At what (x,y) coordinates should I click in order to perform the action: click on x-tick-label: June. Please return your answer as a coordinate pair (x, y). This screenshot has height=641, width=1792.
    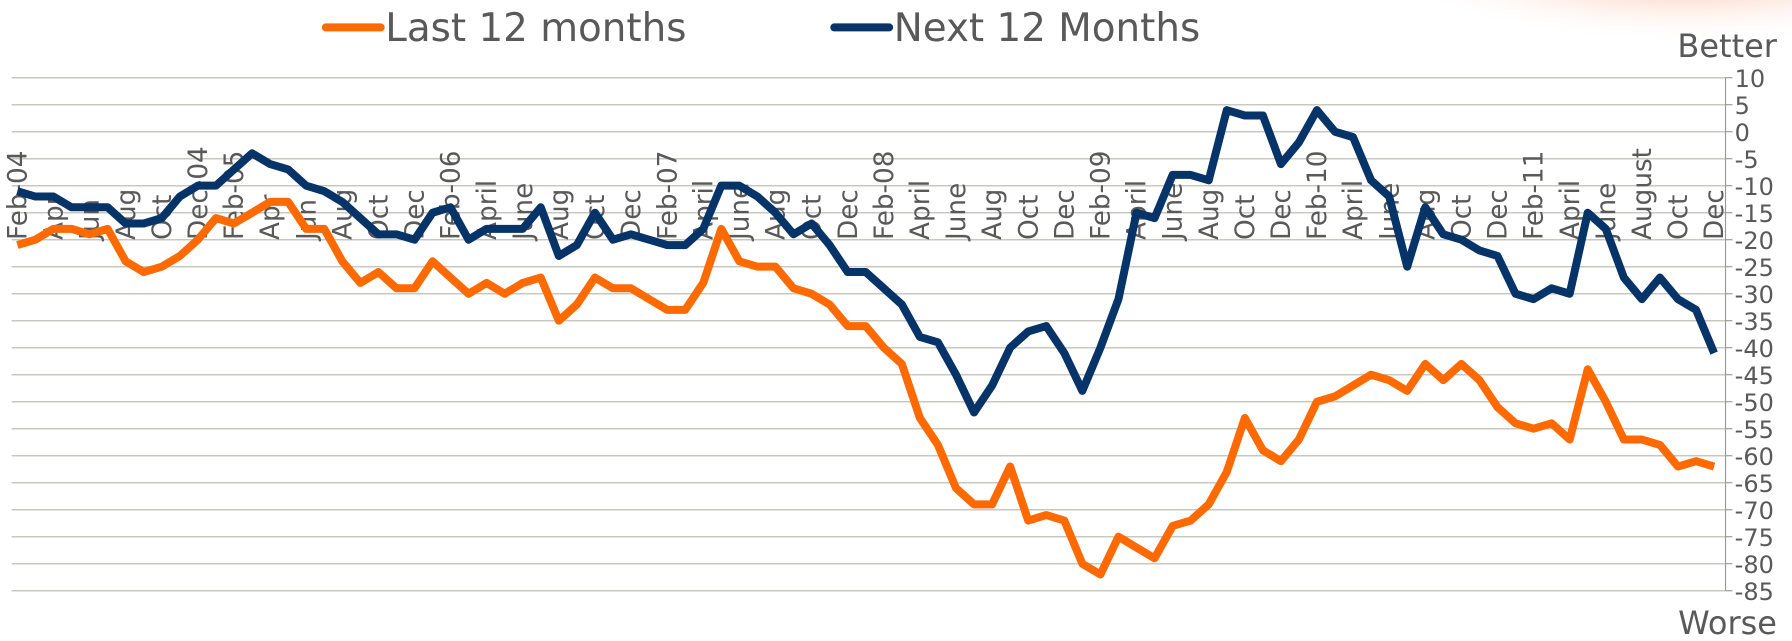
    Looking at the image, I should click on (957, 212).